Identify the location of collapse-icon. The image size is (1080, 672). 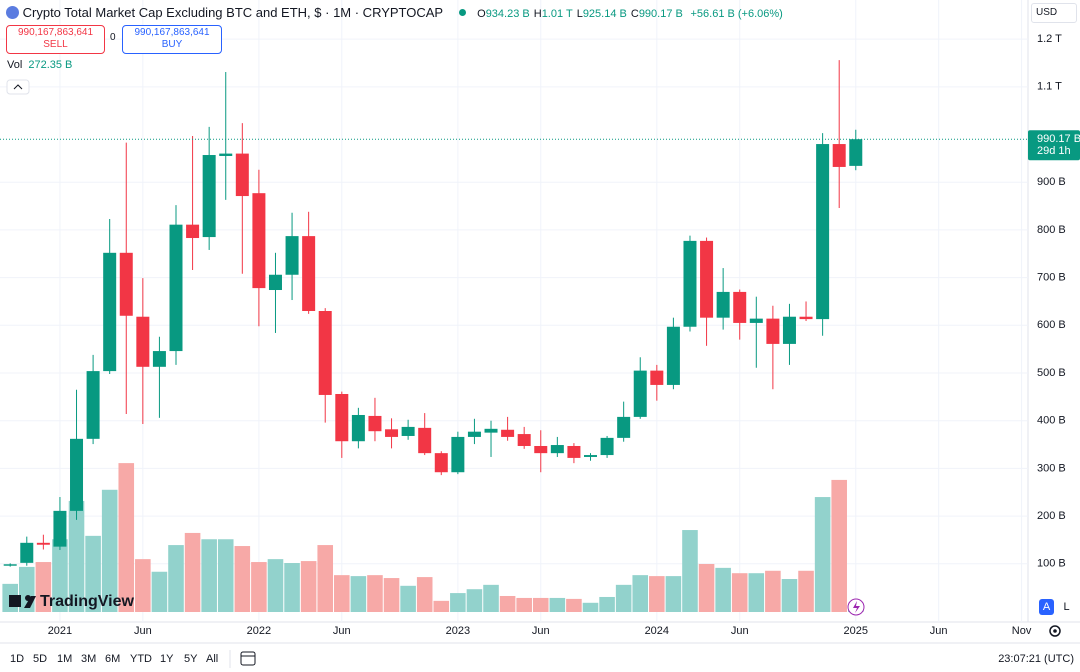
(18, 87).